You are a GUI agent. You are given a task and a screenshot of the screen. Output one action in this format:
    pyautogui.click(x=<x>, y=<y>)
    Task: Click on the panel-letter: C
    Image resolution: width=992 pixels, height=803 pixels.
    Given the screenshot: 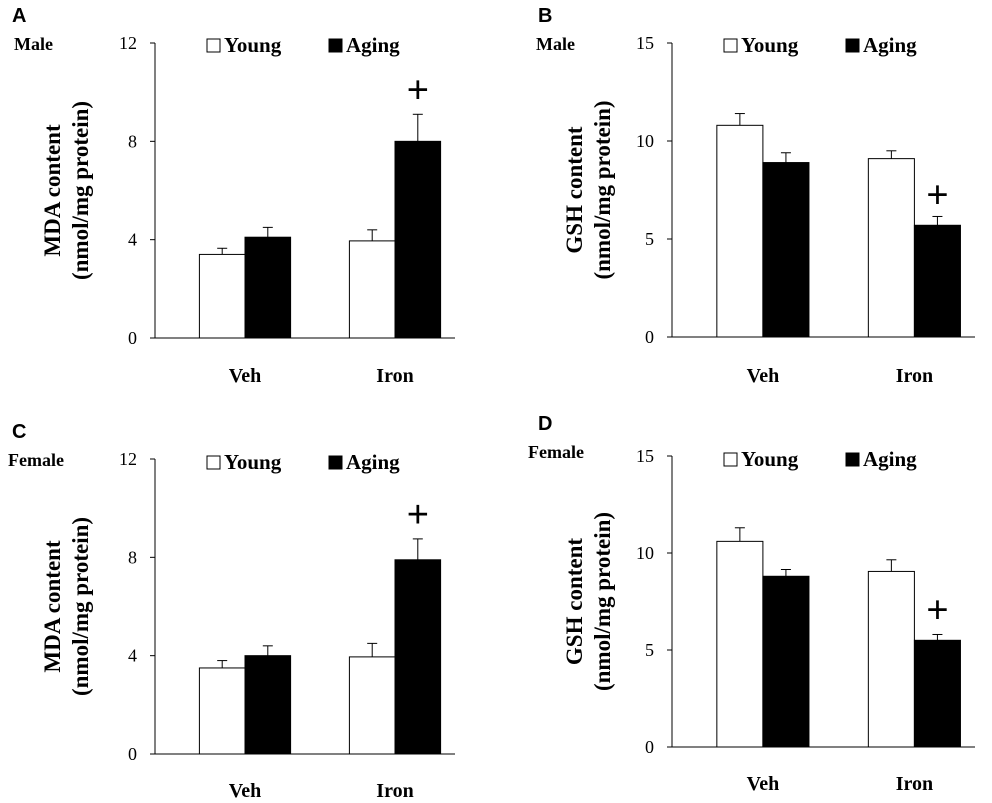 What is the action you would take?
    pyautogui.click(x=19, y=432)
    